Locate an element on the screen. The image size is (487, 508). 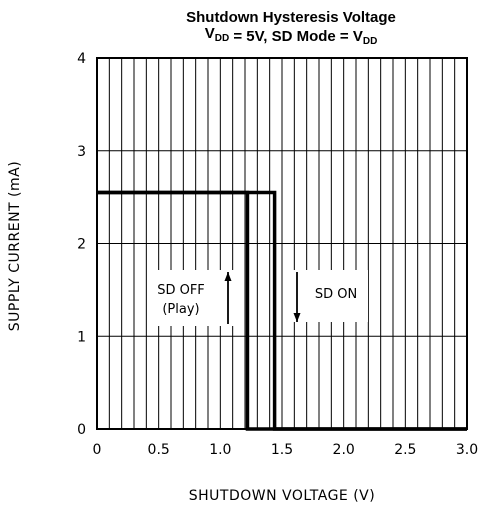
annotation-sd-off-text: SD OFF is located at coordinates (181, 290).